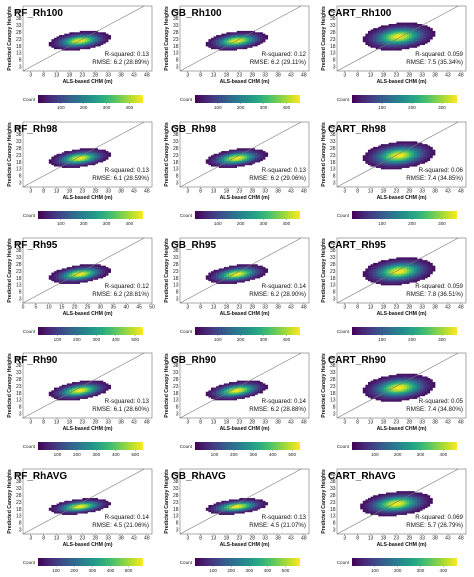 Image resolution: width=474 pixels, height=577 pixels. Describe the element at coordinates (357, 423) in the screenshot. I see `x-tick-label: 8` at that location.